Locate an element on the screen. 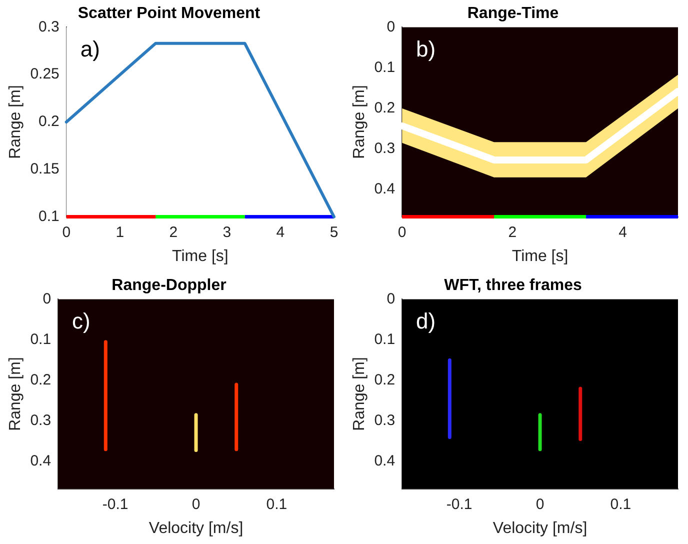  x-tick-label: 3 is located at coordinates (227, 232).